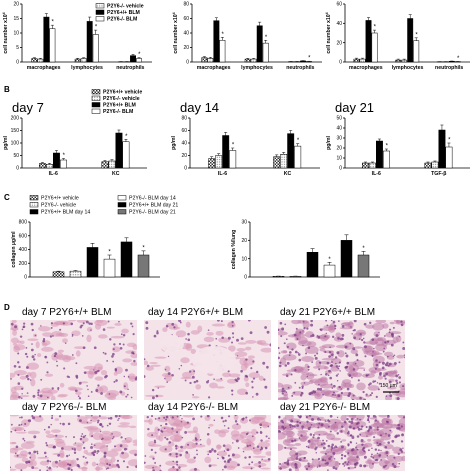 The width and height of the screenshot is (474, 474). Describe the element at coordinates (193, 407) in the screenshot. I see `histology-label-5: day 14 P2Y6-/- BLM` at that location.